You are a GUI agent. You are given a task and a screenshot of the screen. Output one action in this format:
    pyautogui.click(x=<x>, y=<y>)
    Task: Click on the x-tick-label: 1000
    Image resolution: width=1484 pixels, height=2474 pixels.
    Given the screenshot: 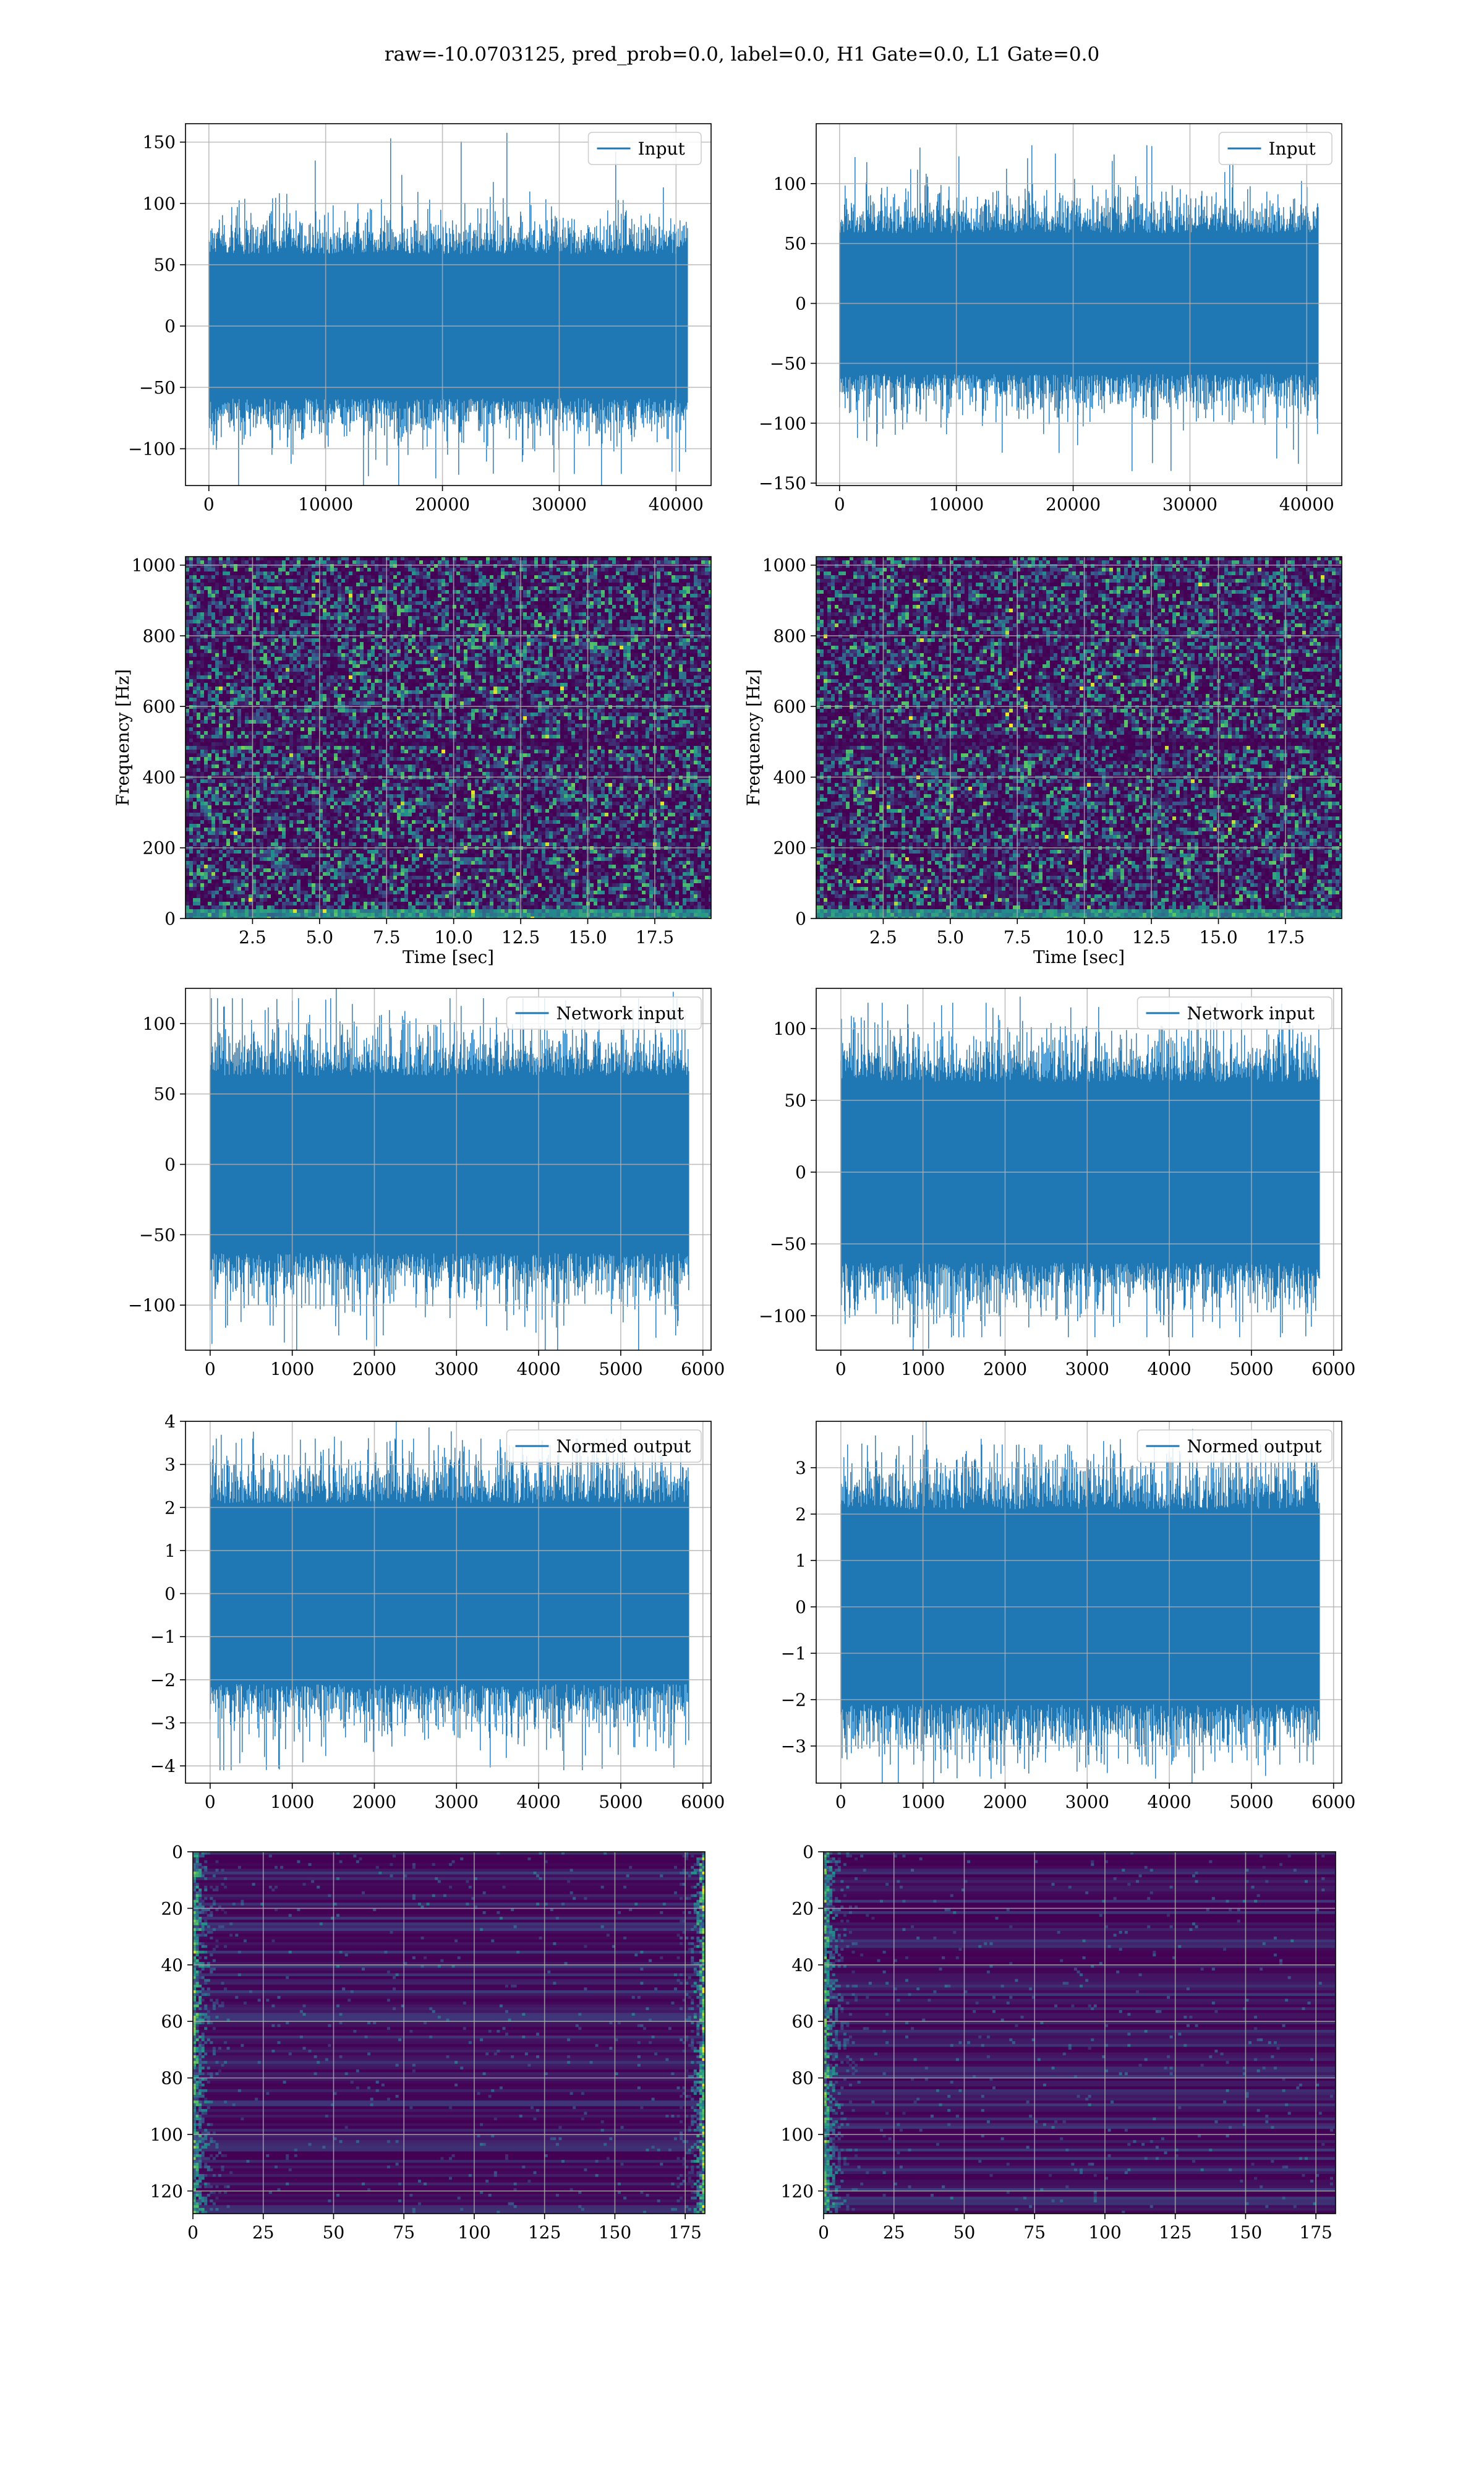 What is the action you would take?
    pyautogui.click(x=923, y=1369)
    